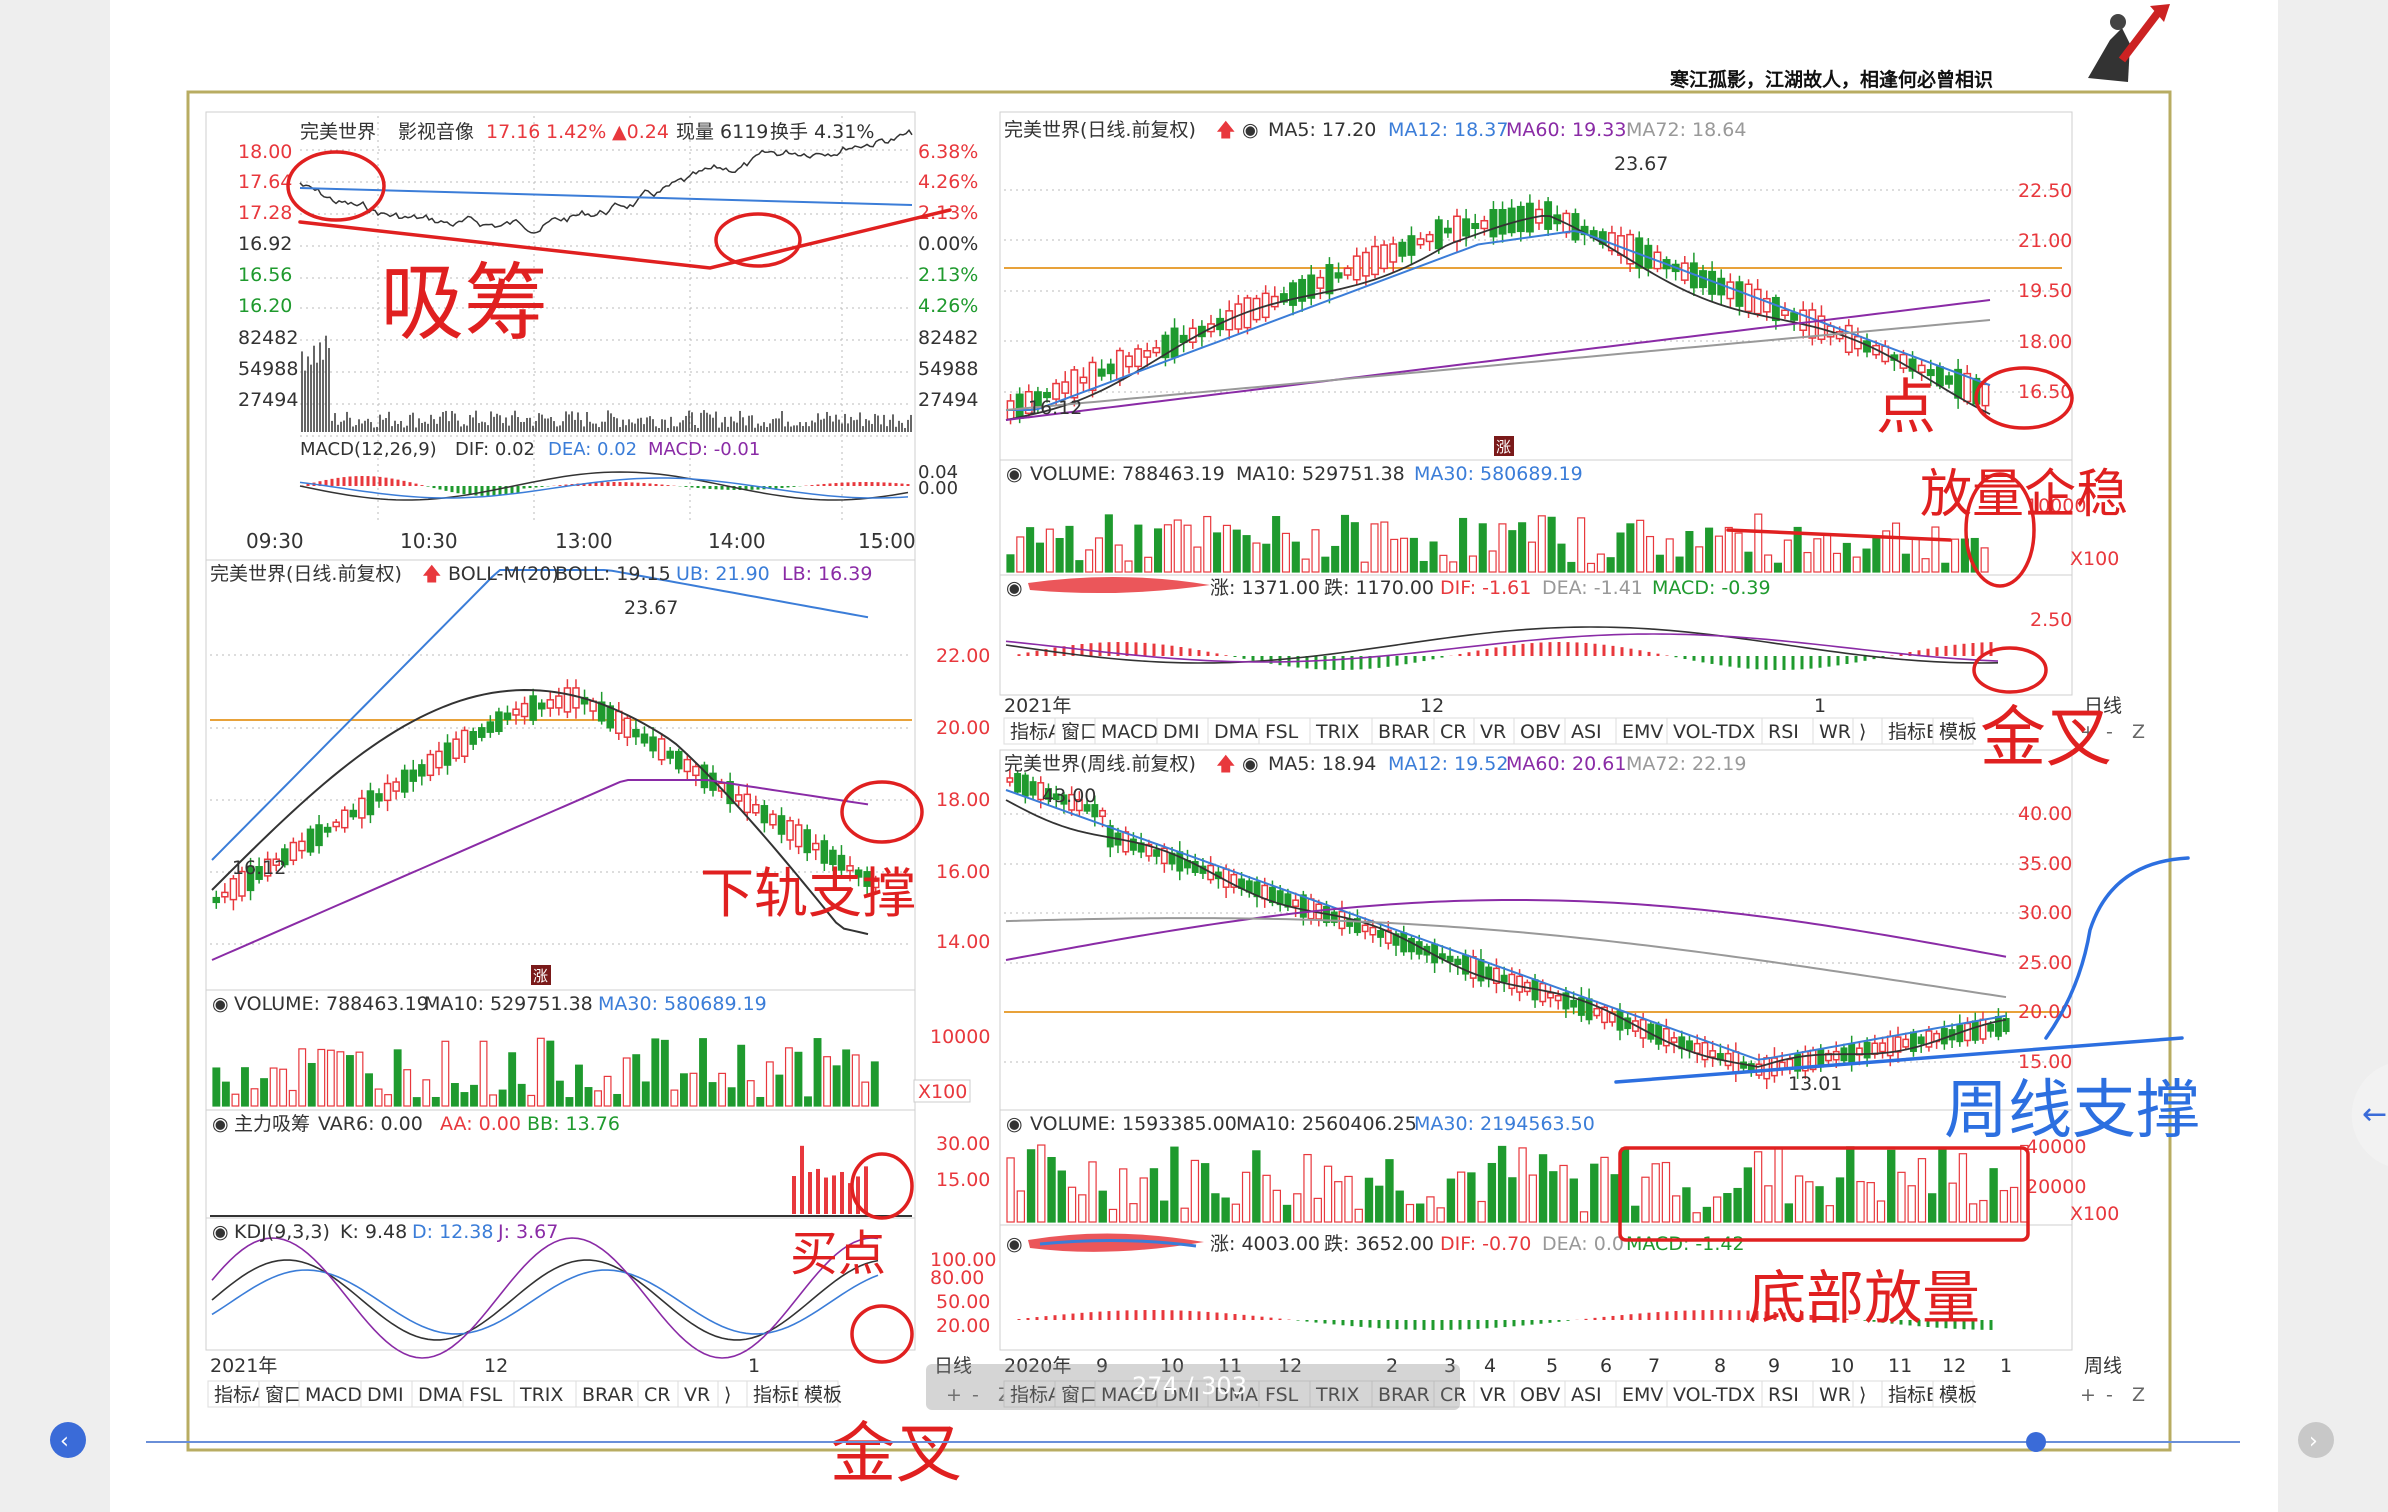  I want to click on left-period-label: 日线, so click(953, 1366).